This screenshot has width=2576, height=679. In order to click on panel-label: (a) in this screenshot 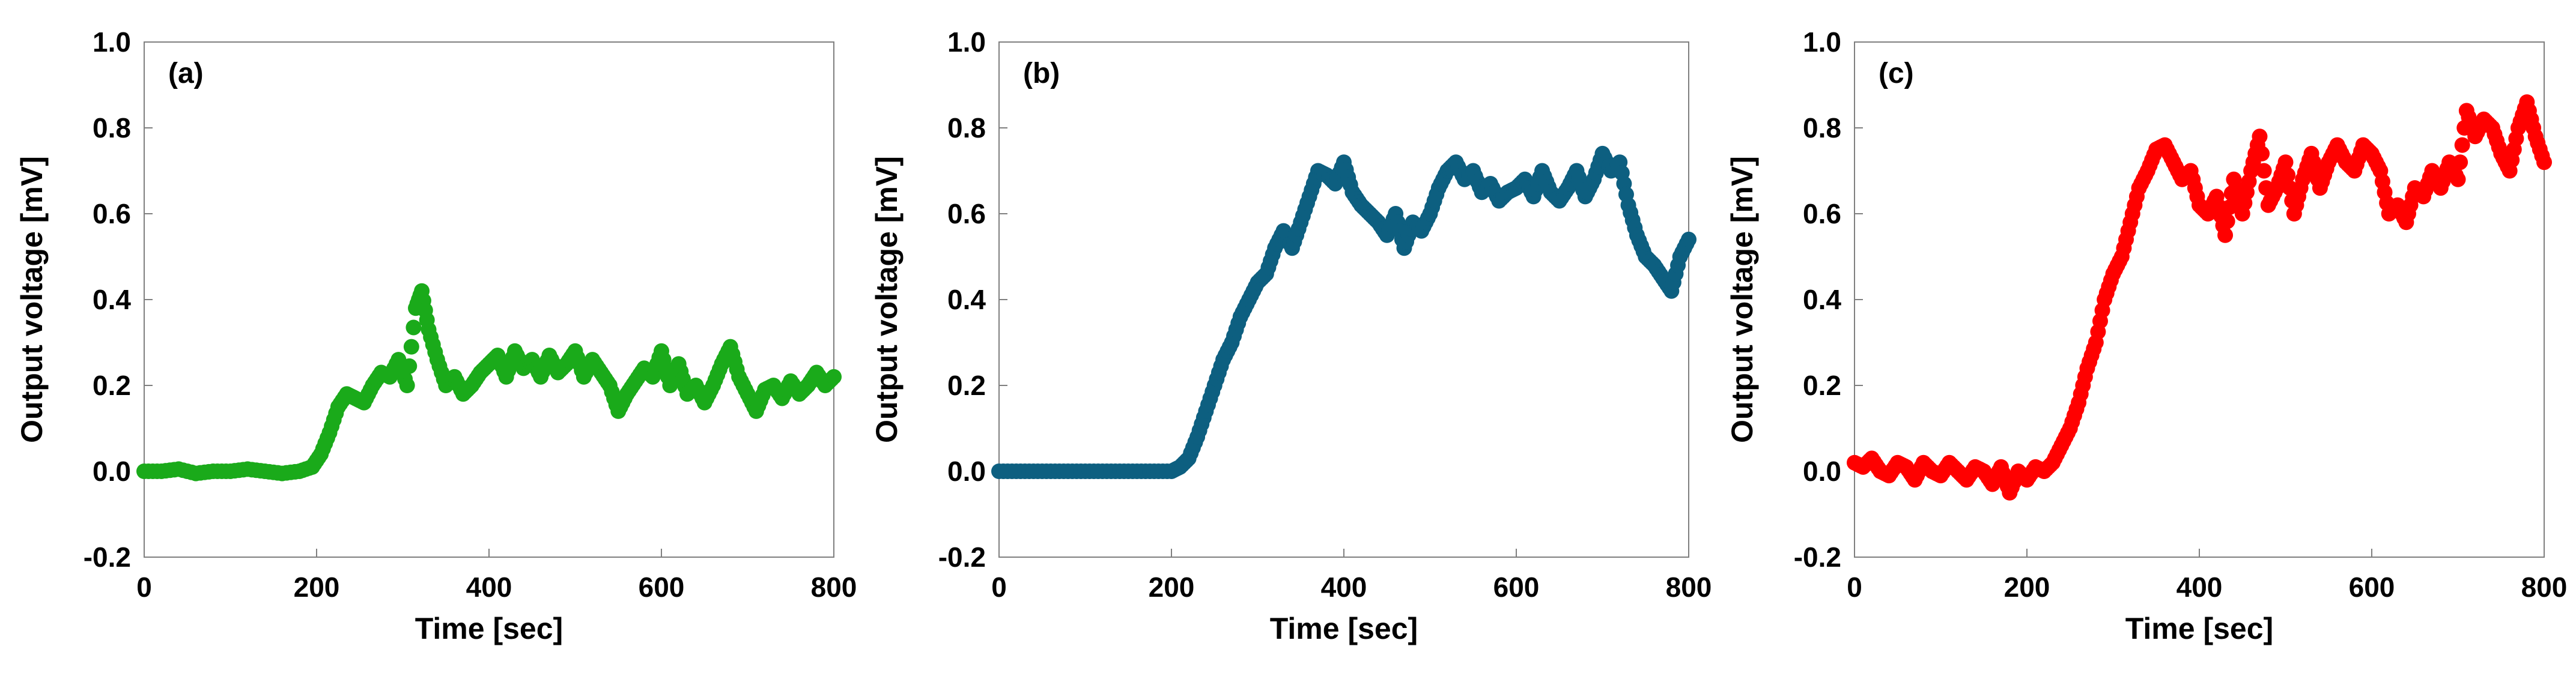, I will do `click(186, 73)`.